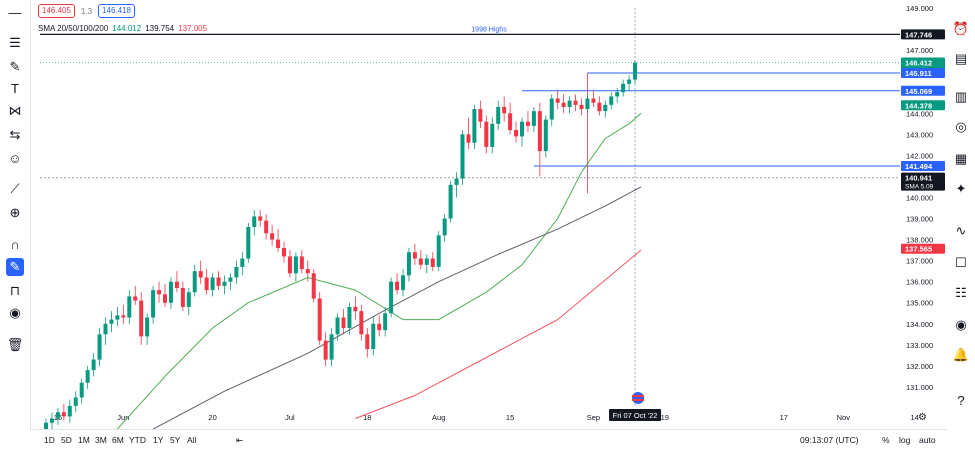 Image resolution: width=975 pixels, height=450 pixels. Describe the element at coordinates (961, 96) in the screenshot. I see `news-icon: ▥` at that location.